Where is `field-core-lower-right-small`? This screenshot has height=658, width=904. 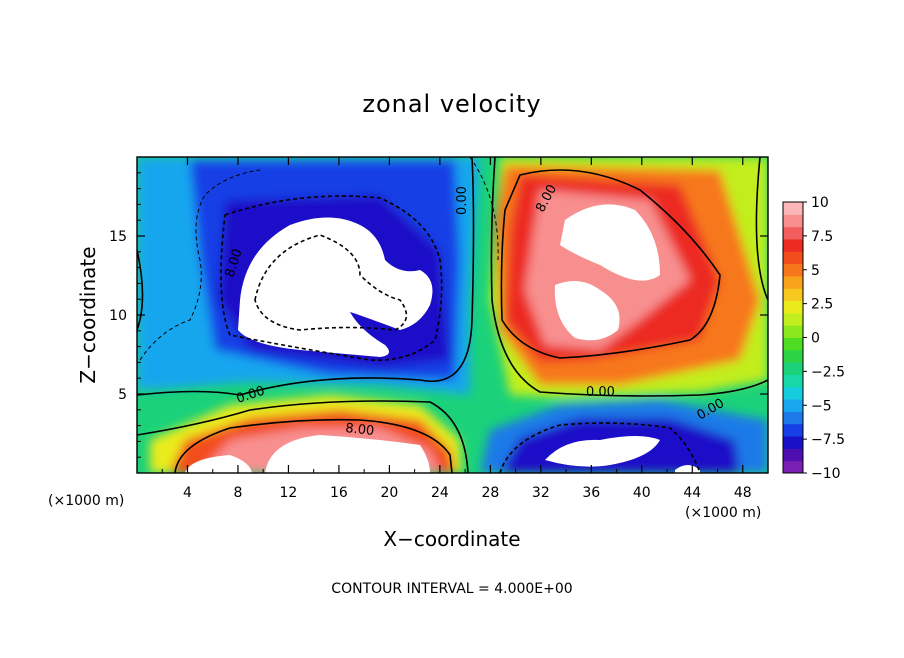
field-core-lower-right-small is located at coordinates (687, 469).